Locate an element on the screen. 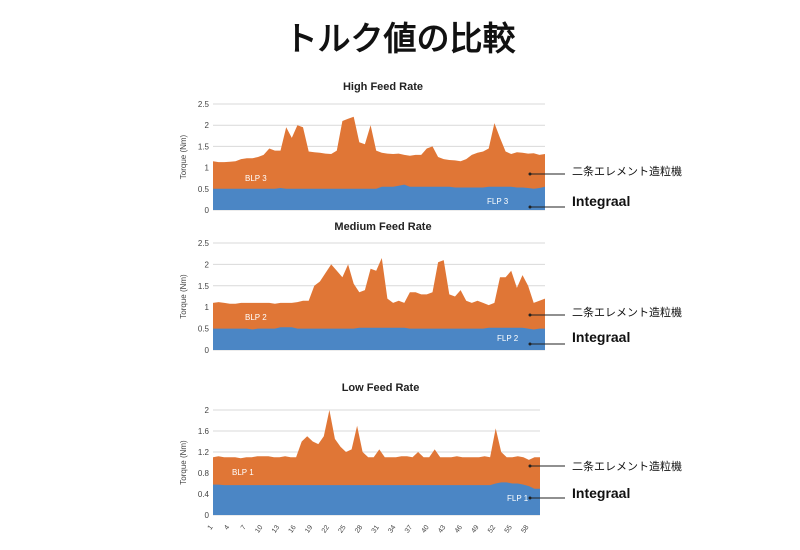  x-tick-label: 52 is located at coordinates (492, 529).